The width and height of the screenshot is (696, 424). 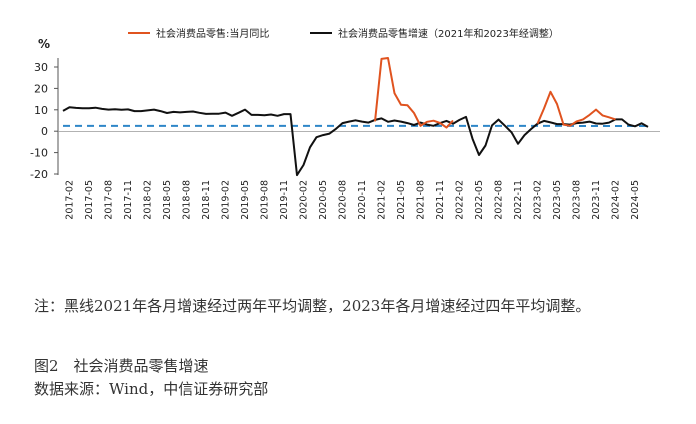 I want to click on y-tick-label: 0, so click(x=44, y=131).